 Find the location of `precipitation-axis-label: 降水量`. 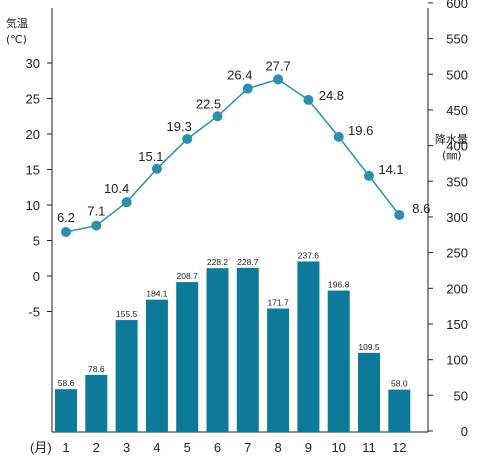

precipitation-axis-label: 降水量 is located at coordinates (451, 139).